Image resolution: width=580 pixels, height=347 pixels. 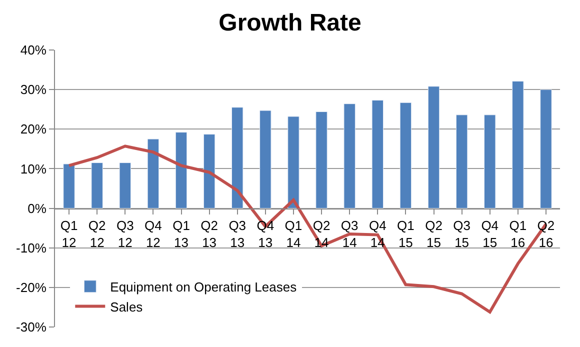 I want to click on y-tick-label: -10%, so click(x=31, y=248).